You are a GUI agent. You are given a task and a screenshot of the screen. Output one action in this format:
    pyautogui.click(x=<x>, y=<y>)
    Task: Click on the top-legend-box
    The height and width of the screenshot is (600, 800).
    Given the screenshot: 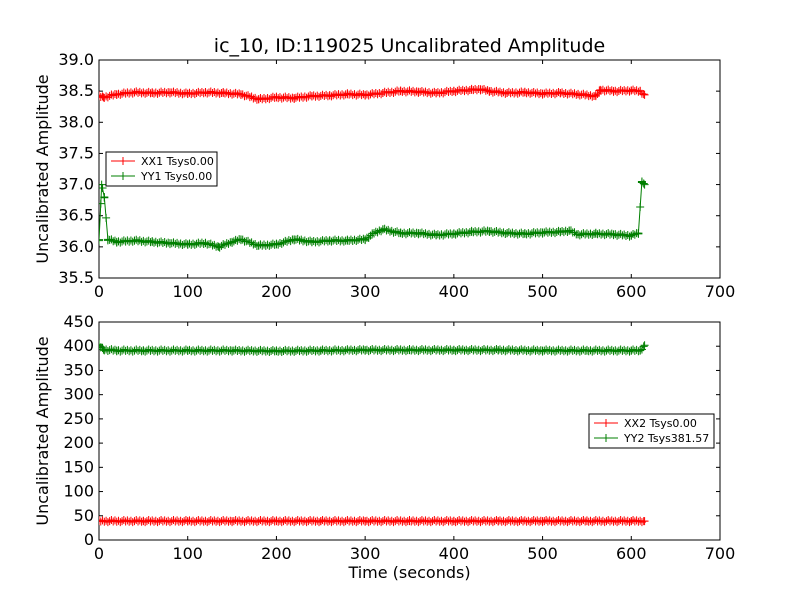 What is the action you would take?
    pyautogui.click(x=161, y=169)
    